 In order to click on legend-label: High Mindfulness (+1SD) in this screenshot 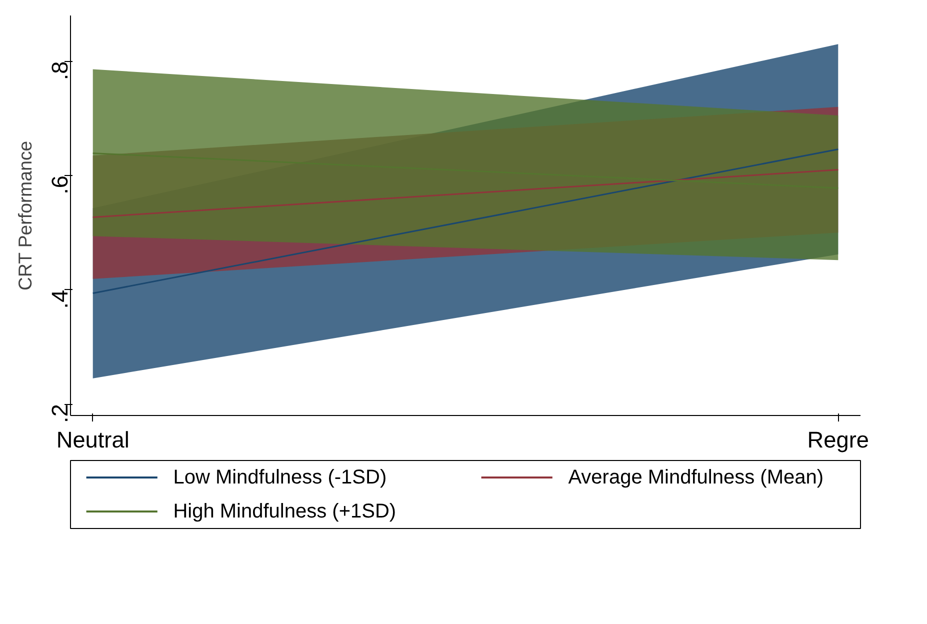, I will do `click(284, 511)`.